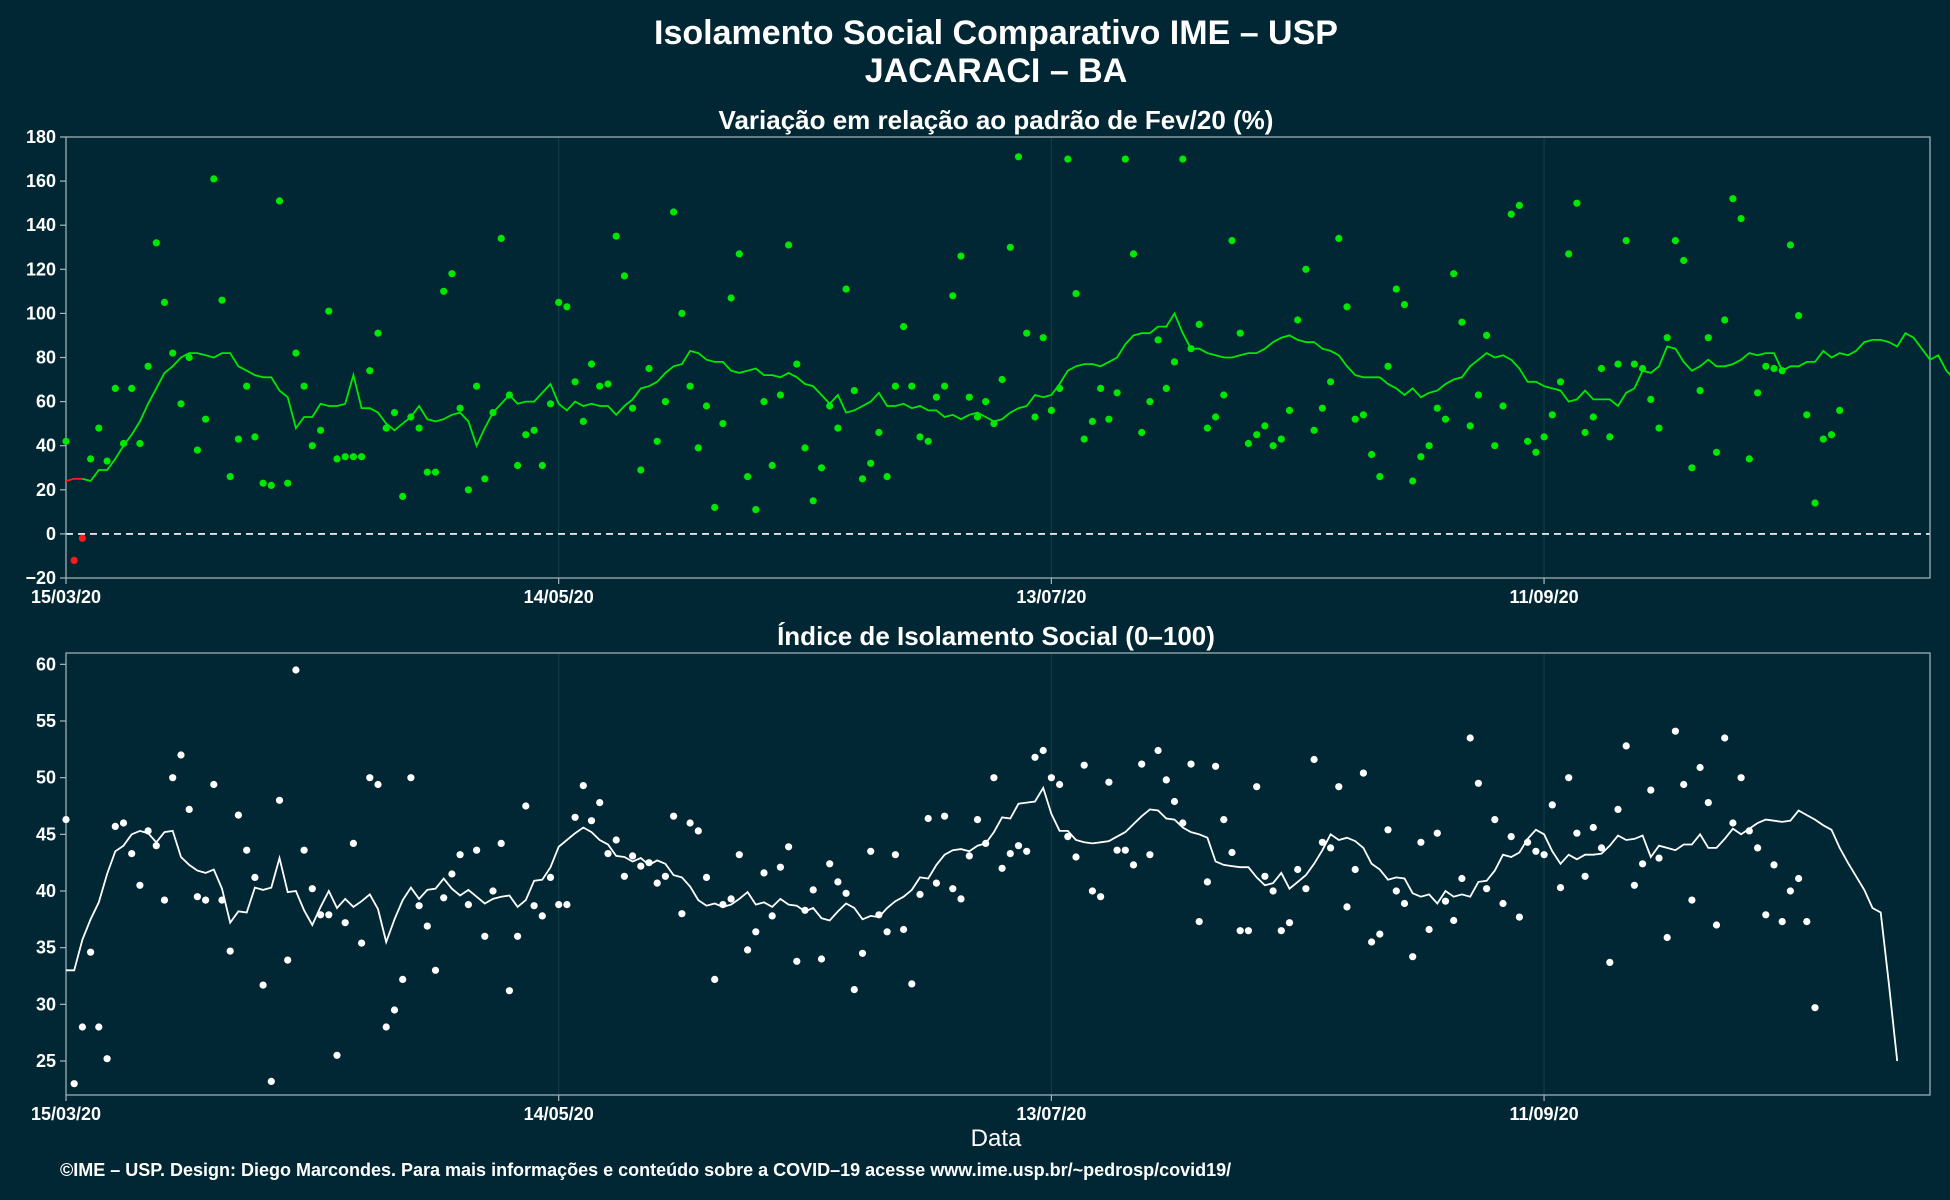 This screenshot has height=1200, width=1950. I want to click on y-tick-label: 100, so click(41, 313).